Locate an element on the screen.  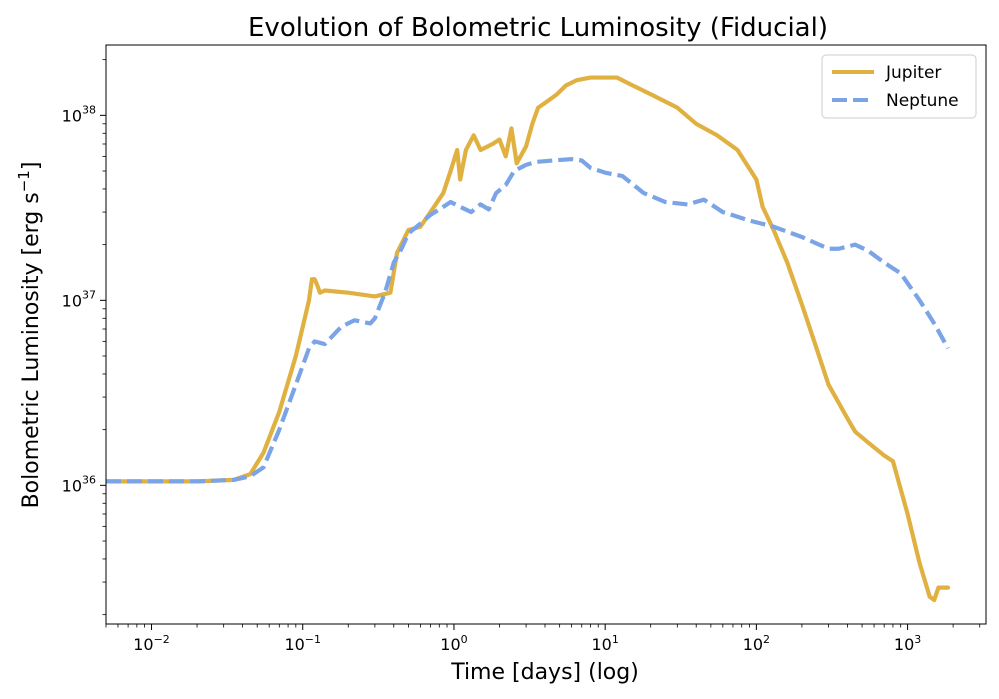
x-tick-label: 10¹ is located at coordinates (604, 643).